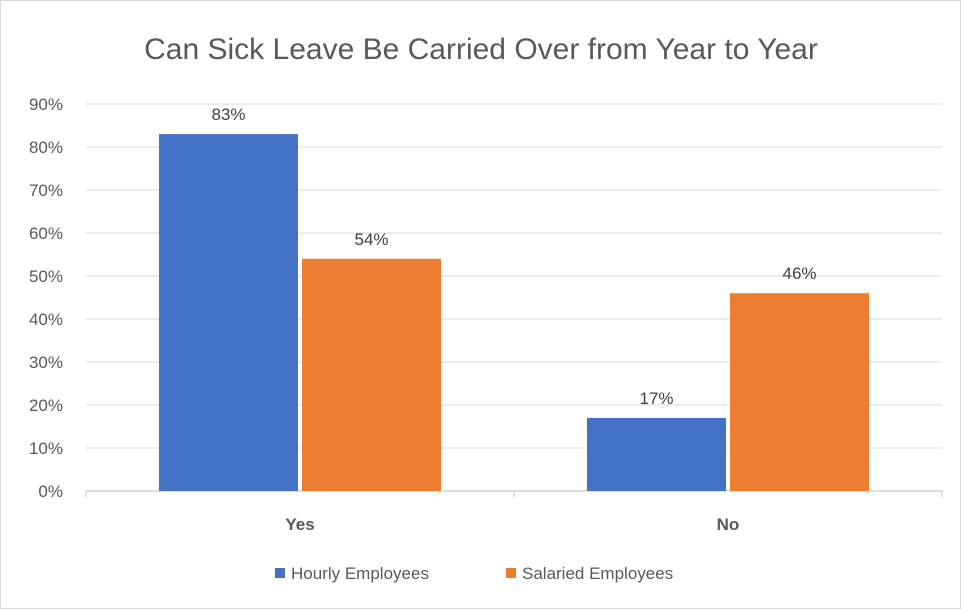  I want to click on data-label: 17%, so click(656, 398).